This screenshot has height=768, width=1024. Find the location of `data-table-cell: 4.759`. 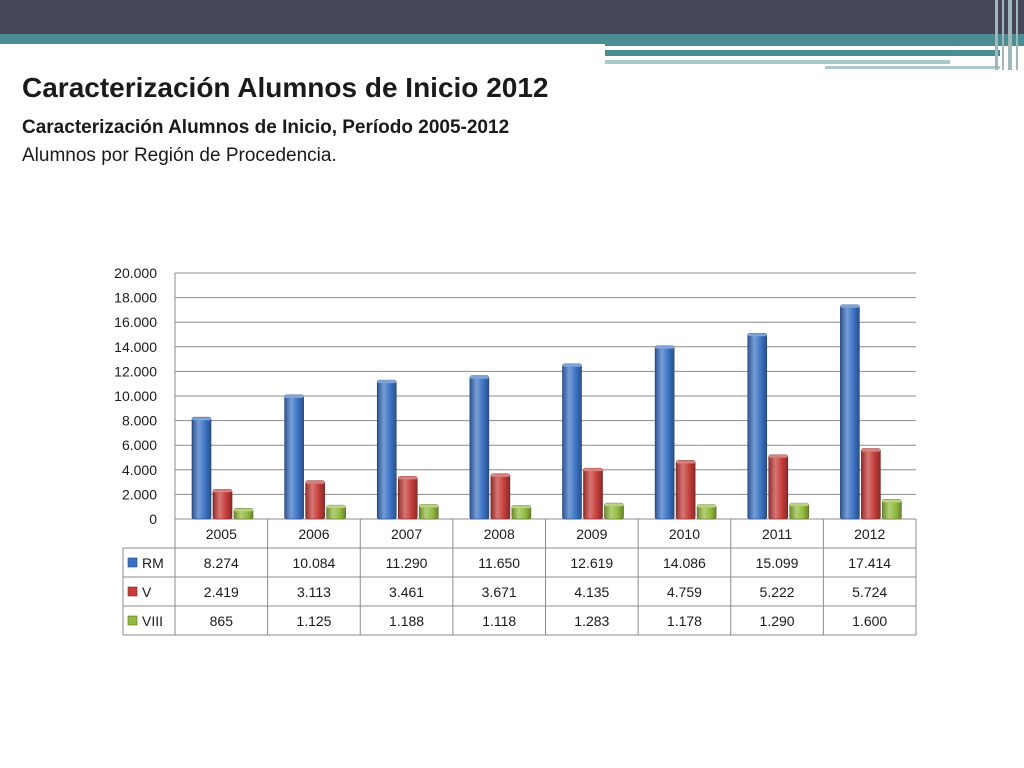

data-table-cell: 4.759 is located at coordinates (684, 592).